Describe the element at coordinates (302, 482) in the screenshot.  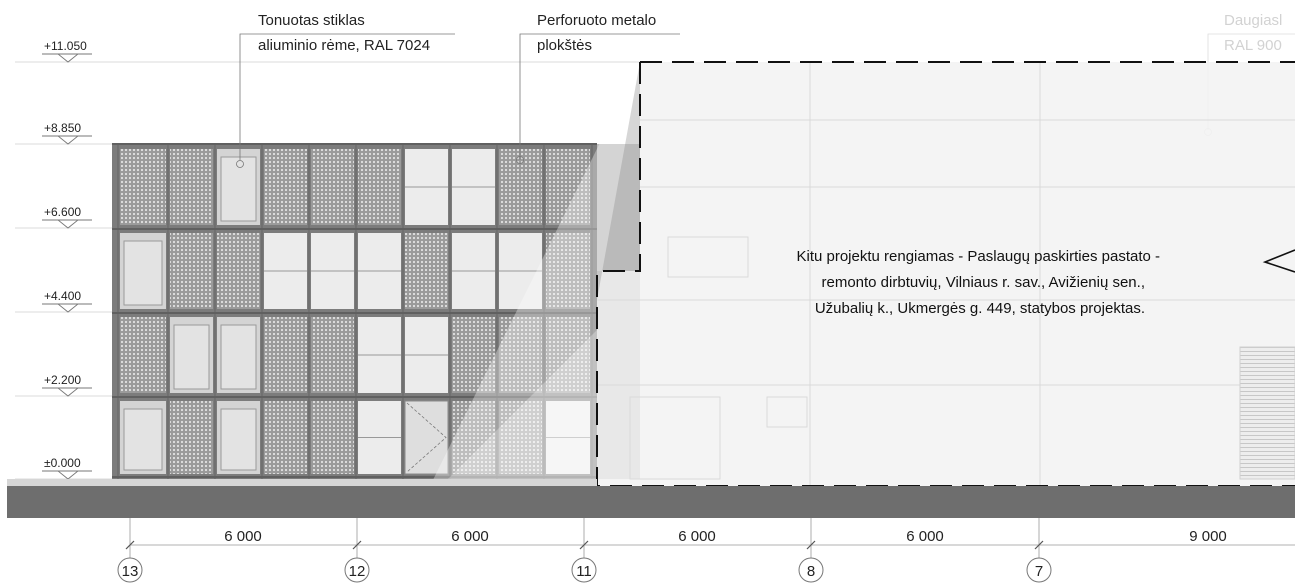
I see `plinth` at that location.